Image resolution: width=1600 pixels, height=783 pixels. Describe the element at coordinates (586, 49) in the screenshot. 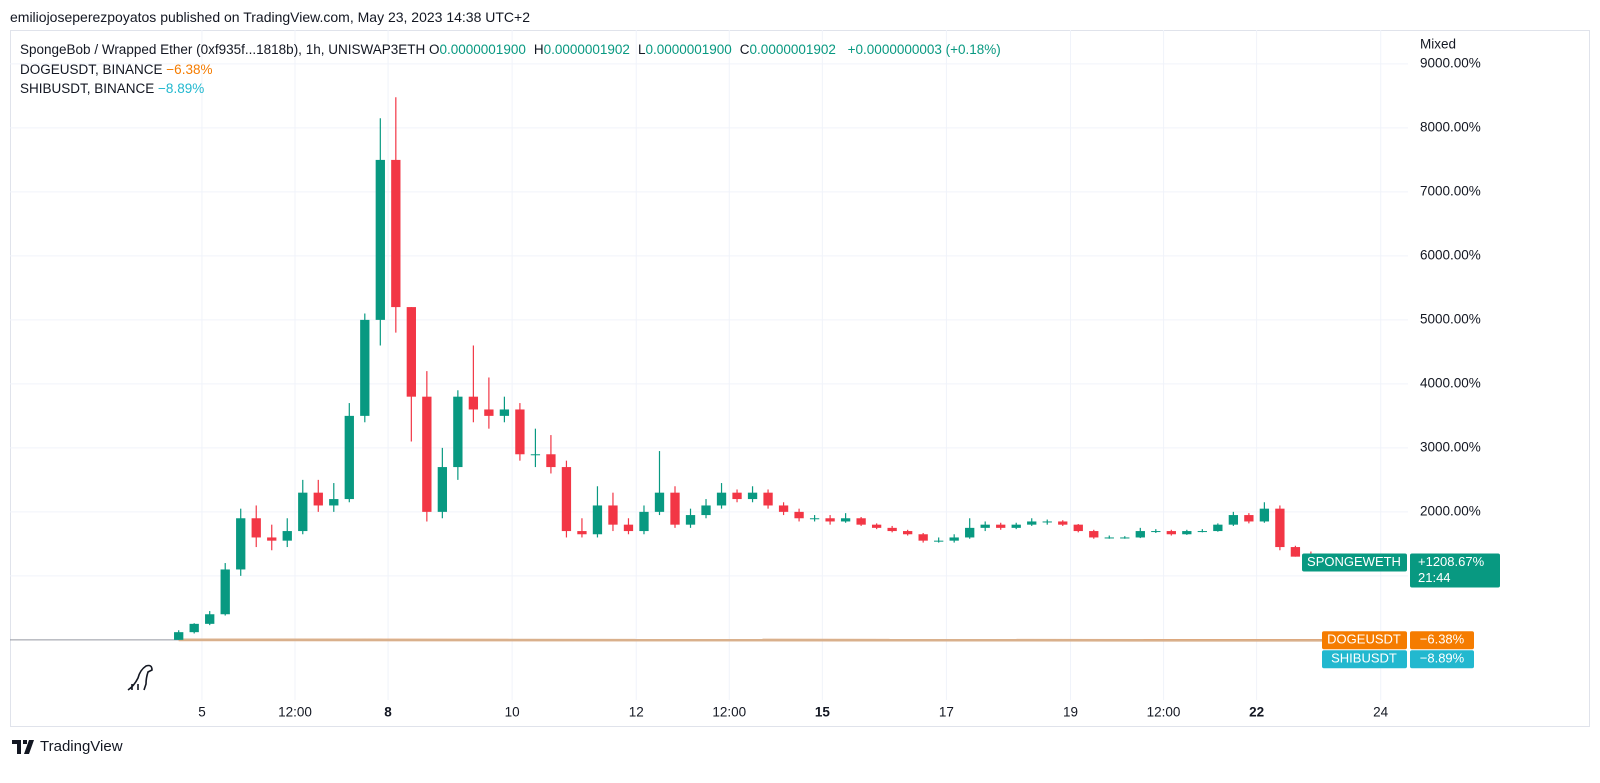

I see `ohlc-value: 0.0000001902` at that location.